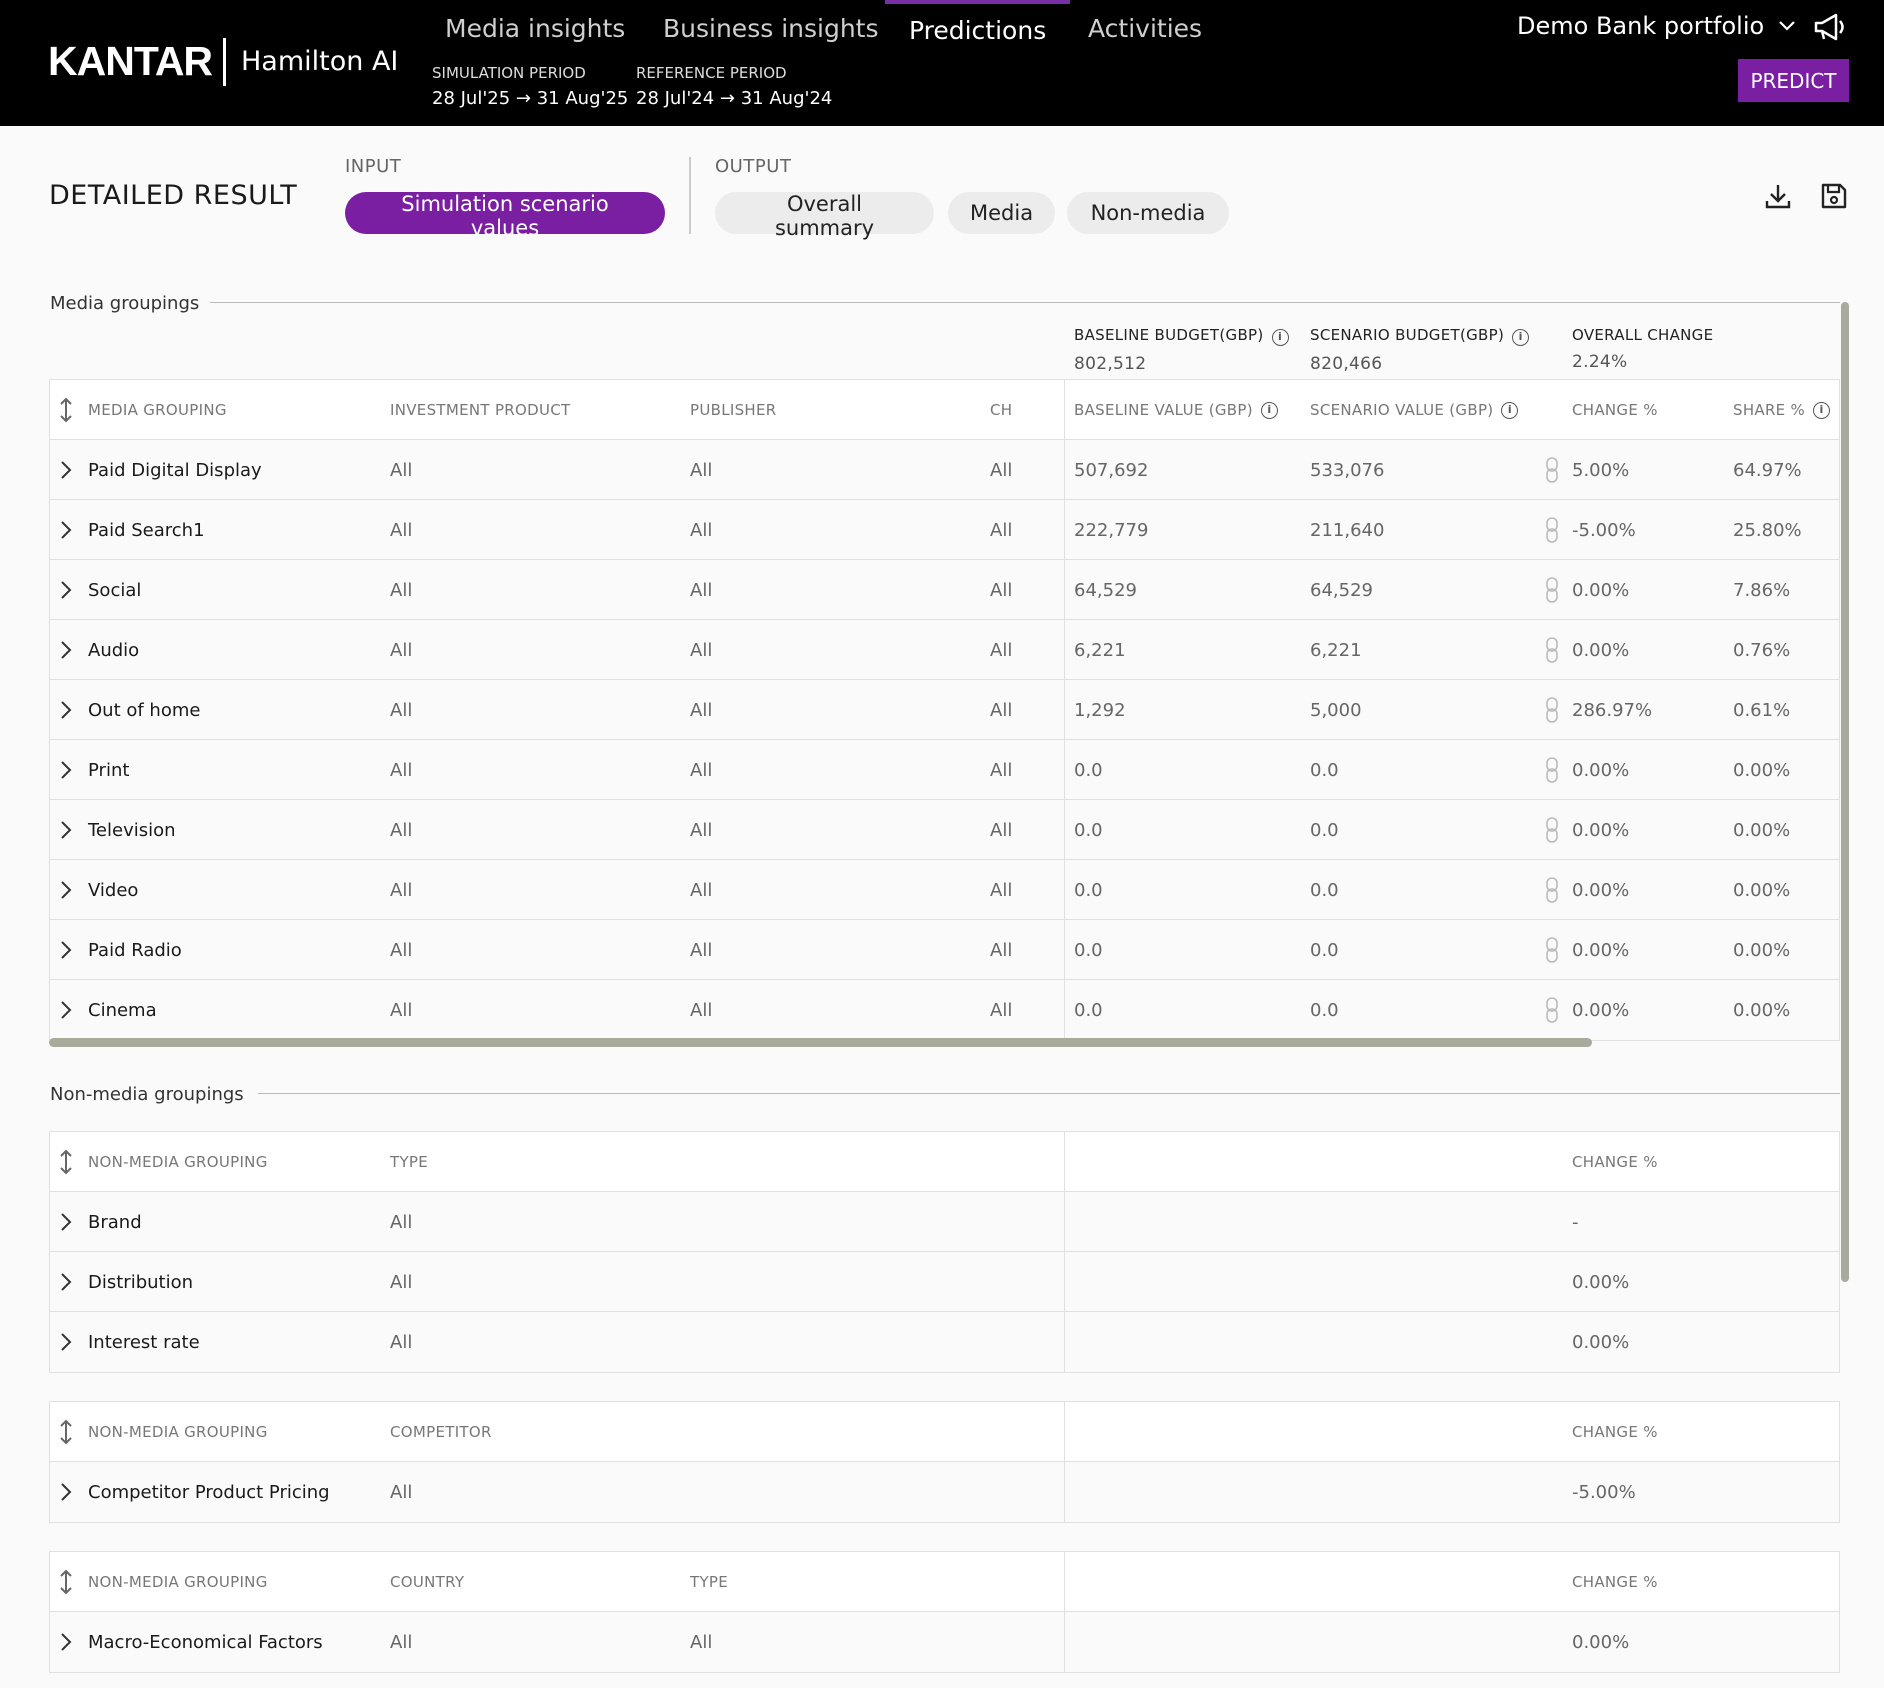 This screenshot has width=1884, height=1688. I want to click on table-row: Television All All All 0.0 0.0 0.00% 0.00%, so click(944, 830).